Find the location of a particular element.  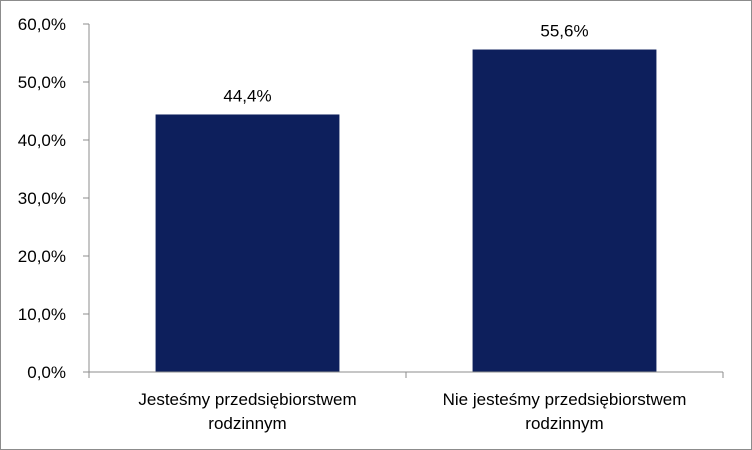

y-tick-label: 50,0% is located at coordinates (42, 82).